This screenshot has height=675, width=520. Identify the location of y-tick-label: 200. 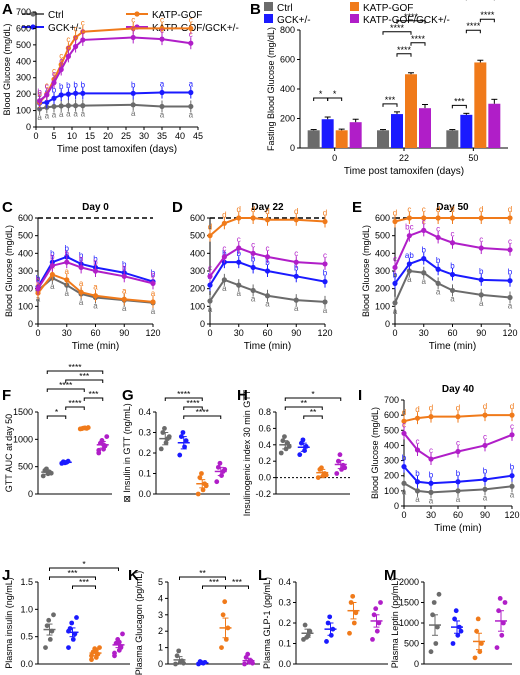
(382, 289).